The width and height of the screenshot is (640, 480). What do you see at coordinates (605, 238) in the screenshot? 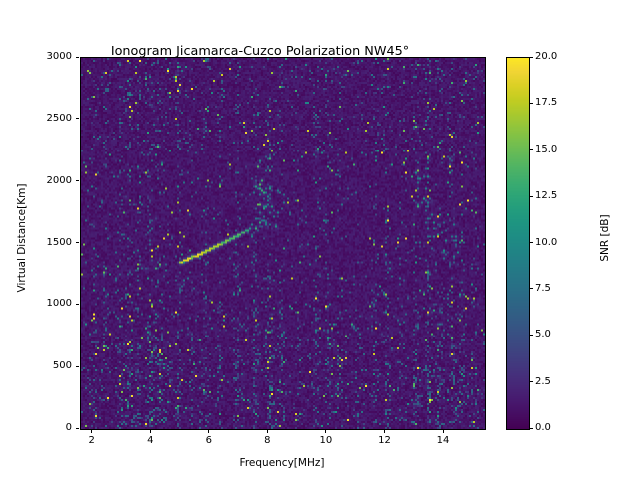
I see `colorbar-label: SNR [dB]` at bounding box center [605, 238].